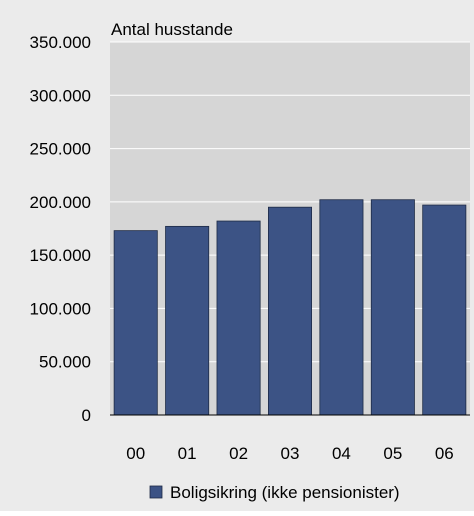  I want to click on y-tick-label: 150.000, so click(60, 255).